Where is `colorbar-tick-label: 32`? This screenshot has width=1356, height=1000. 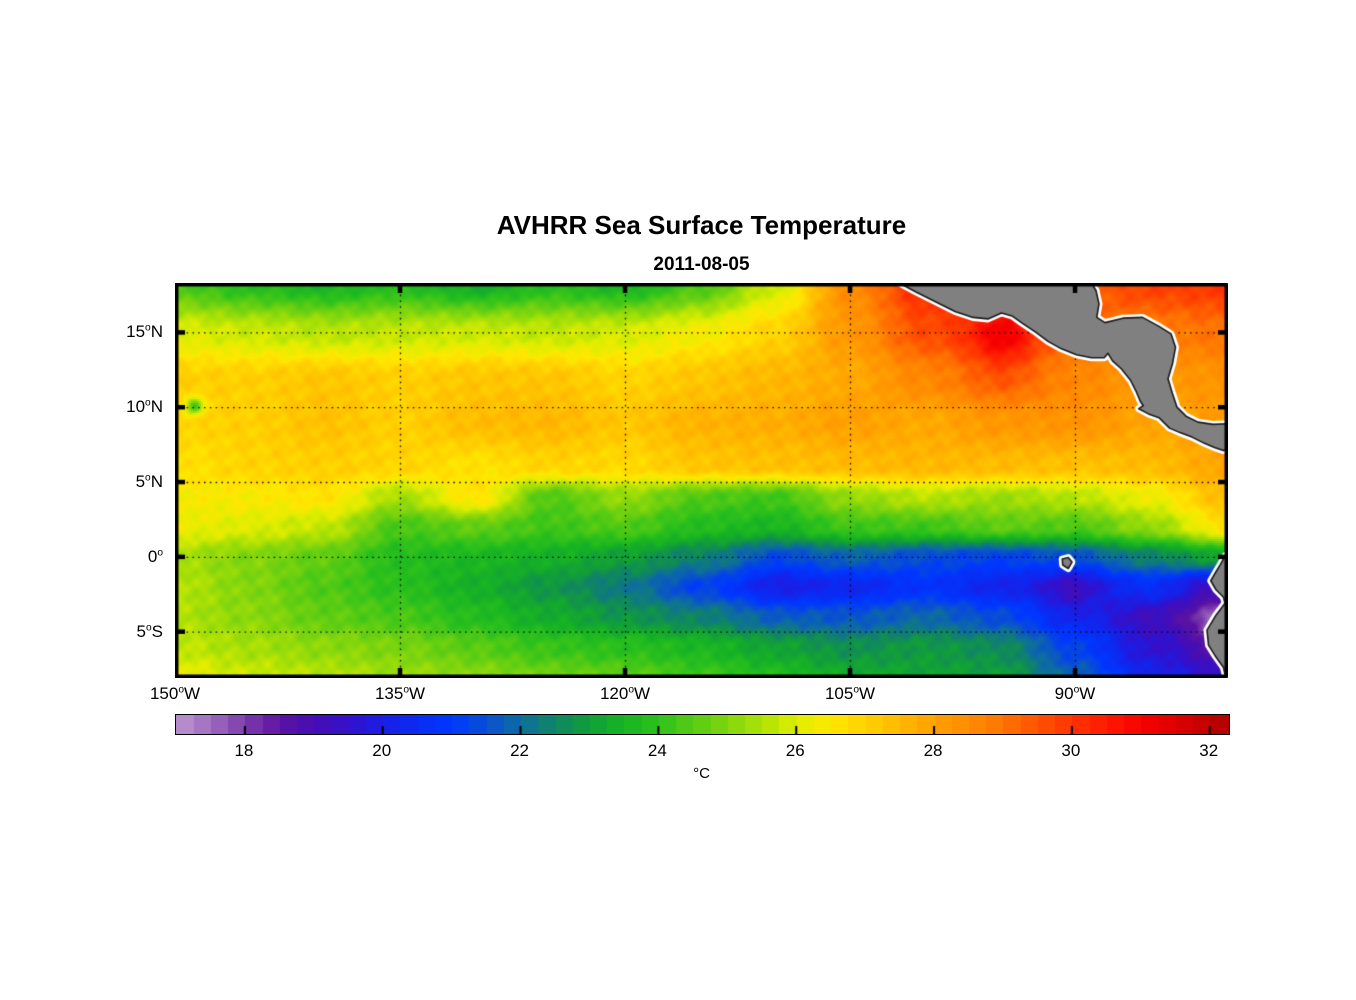 colorbar-tick-label: 32 is located at coordinates (1209, 750).